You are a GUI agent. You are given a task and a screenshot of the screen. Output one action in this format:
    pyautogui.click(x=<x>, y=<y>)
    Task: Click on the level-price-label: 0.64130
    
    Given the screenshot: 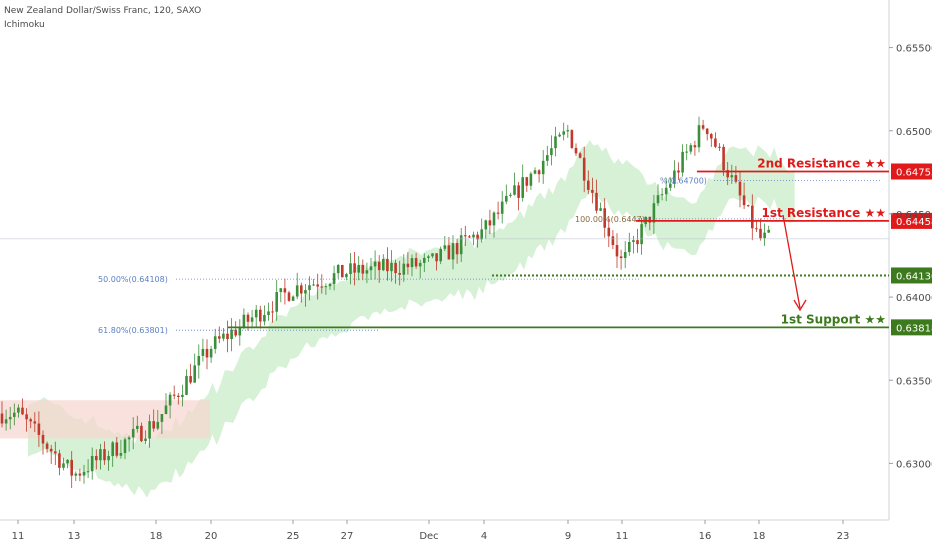 What is the action you would take?
    pyautogui.click(x=914, y=276)
    